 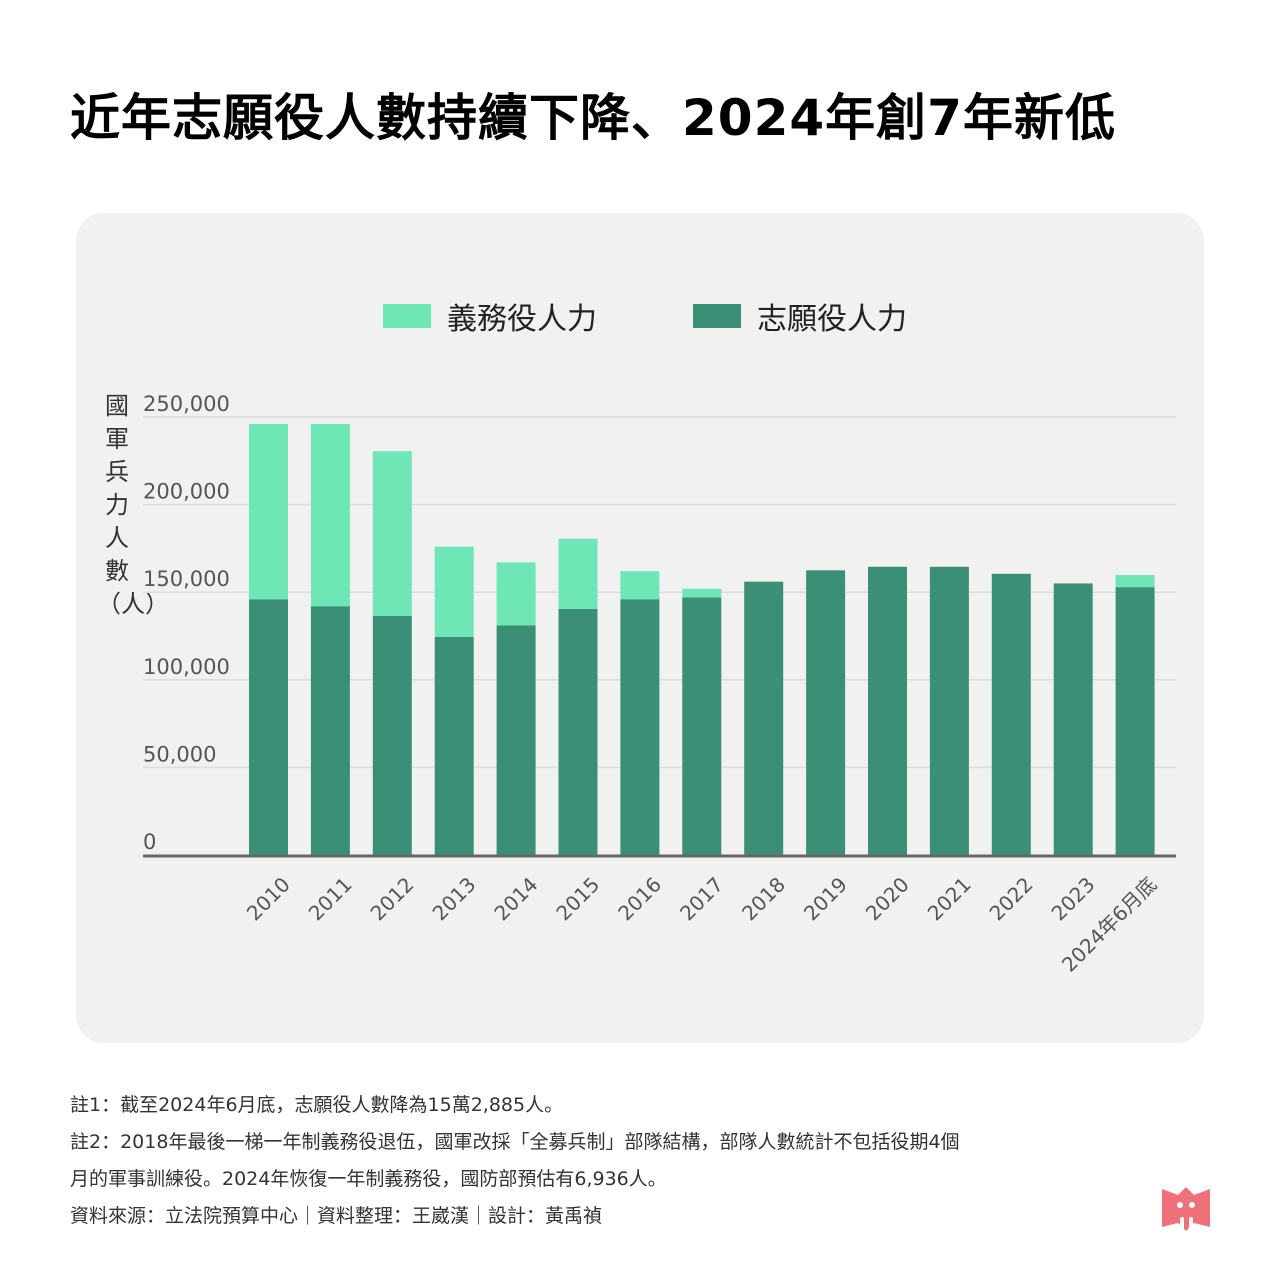 I want to click on y-tick-label: 150,000, so click(x=186, y=579).